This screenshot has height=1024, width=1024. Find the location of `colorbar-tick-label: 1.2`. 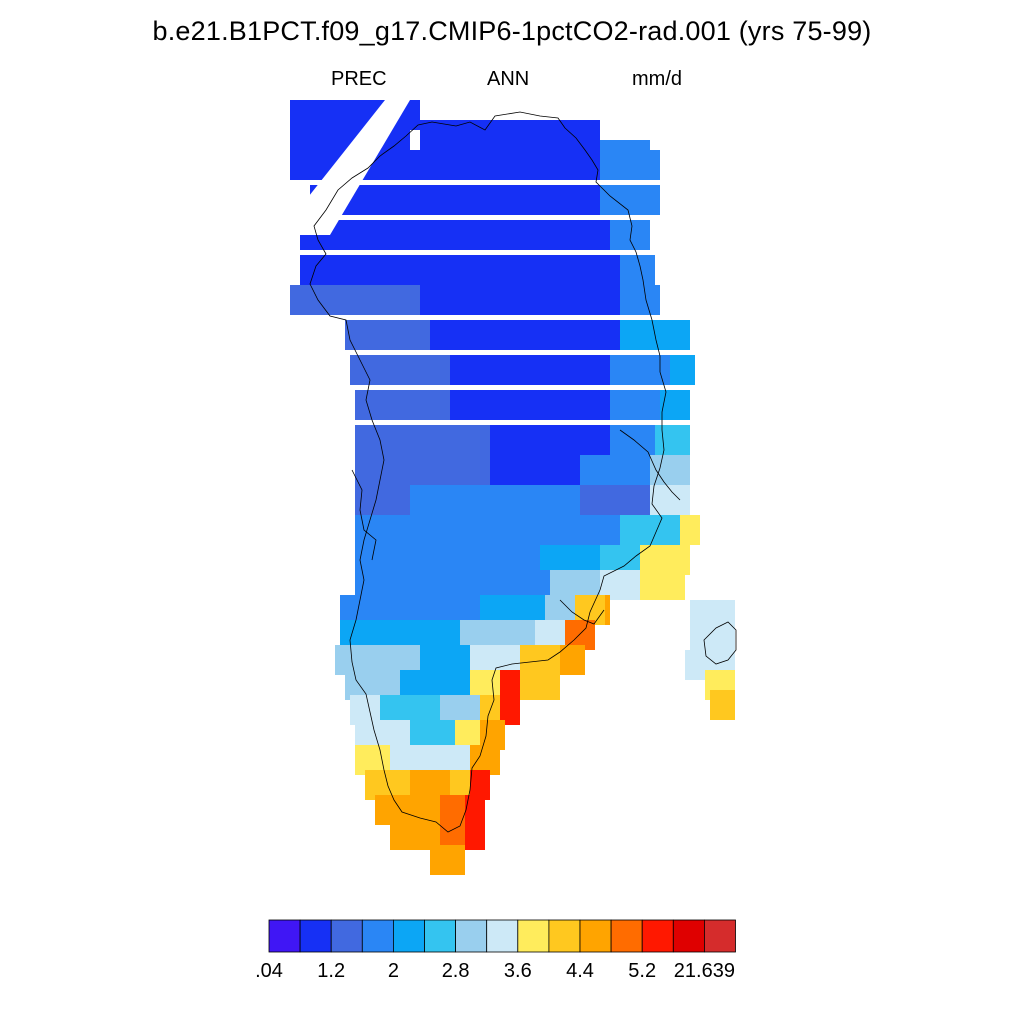

colorbar-tick-label: 1.2 is located at coordinates (331, 971).